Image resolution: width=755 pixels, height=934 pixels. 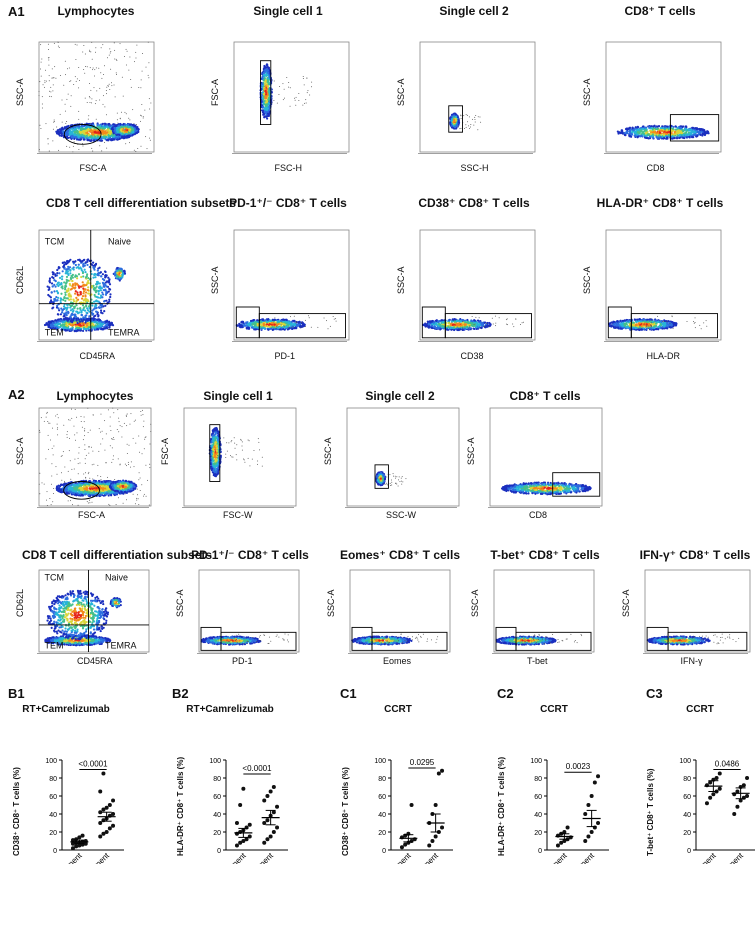 What do you see at coordinates (238, 396) in the screenshot?
I see `a2-title-1: Single cell 1` at bounding box center [238, 396].